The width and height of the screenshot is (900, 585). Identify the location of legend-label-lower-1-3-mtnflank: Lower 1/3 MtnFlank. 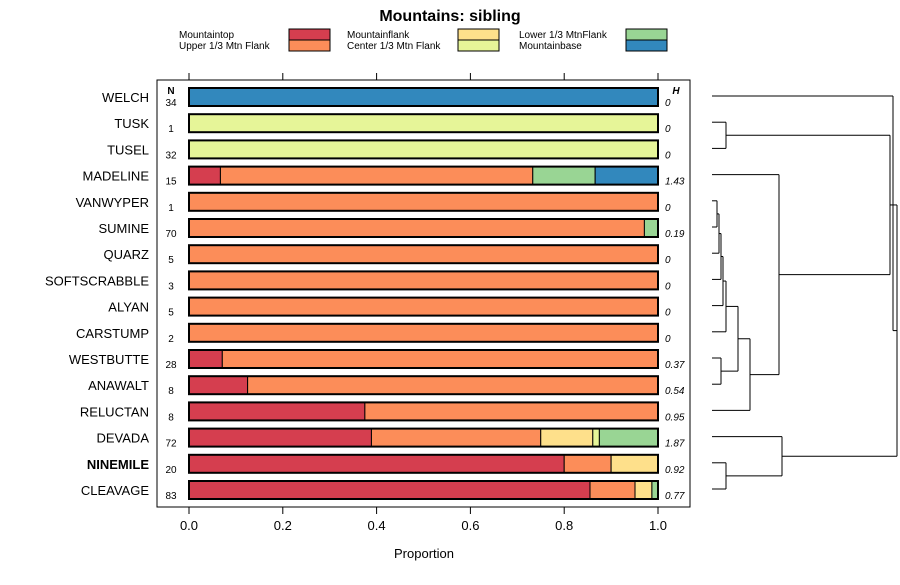
(563, 35).